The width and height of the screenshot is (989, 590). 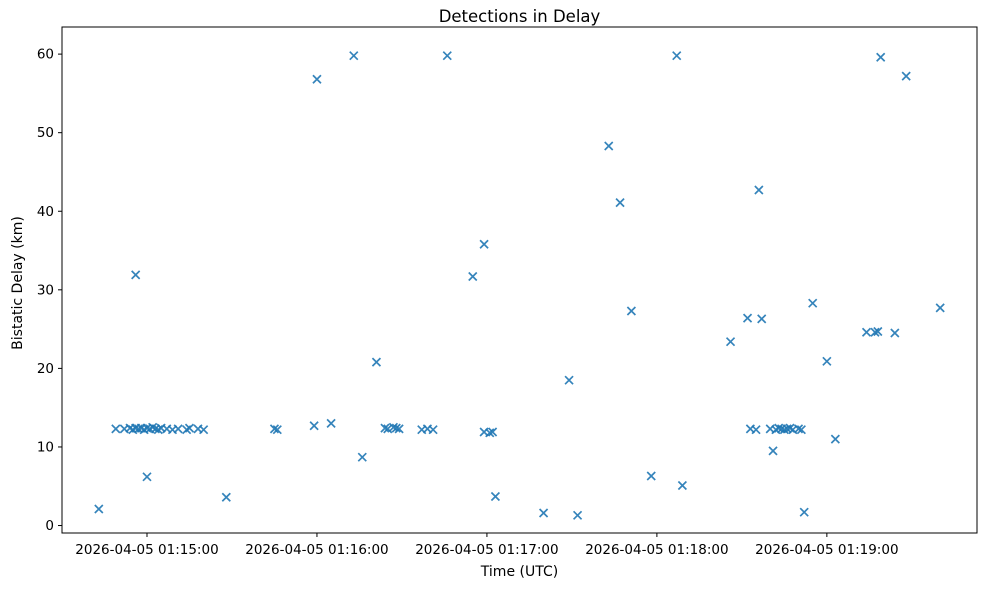 I want to click on y-tick-label: 0, so click(x=49, y=526).